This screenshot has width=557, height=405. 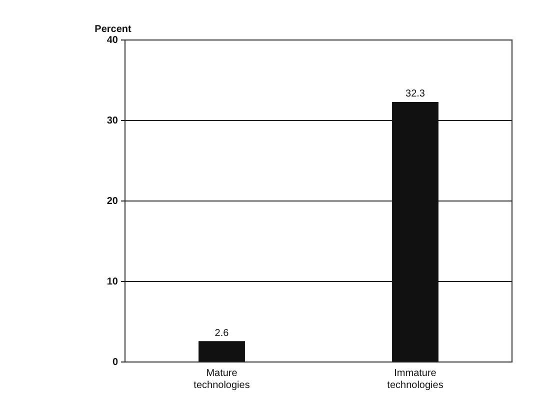 What do you see at coordinates (113, 29) in the screenshot?
I see `y-axis-title: Percent` at bounding box center [113, 29].